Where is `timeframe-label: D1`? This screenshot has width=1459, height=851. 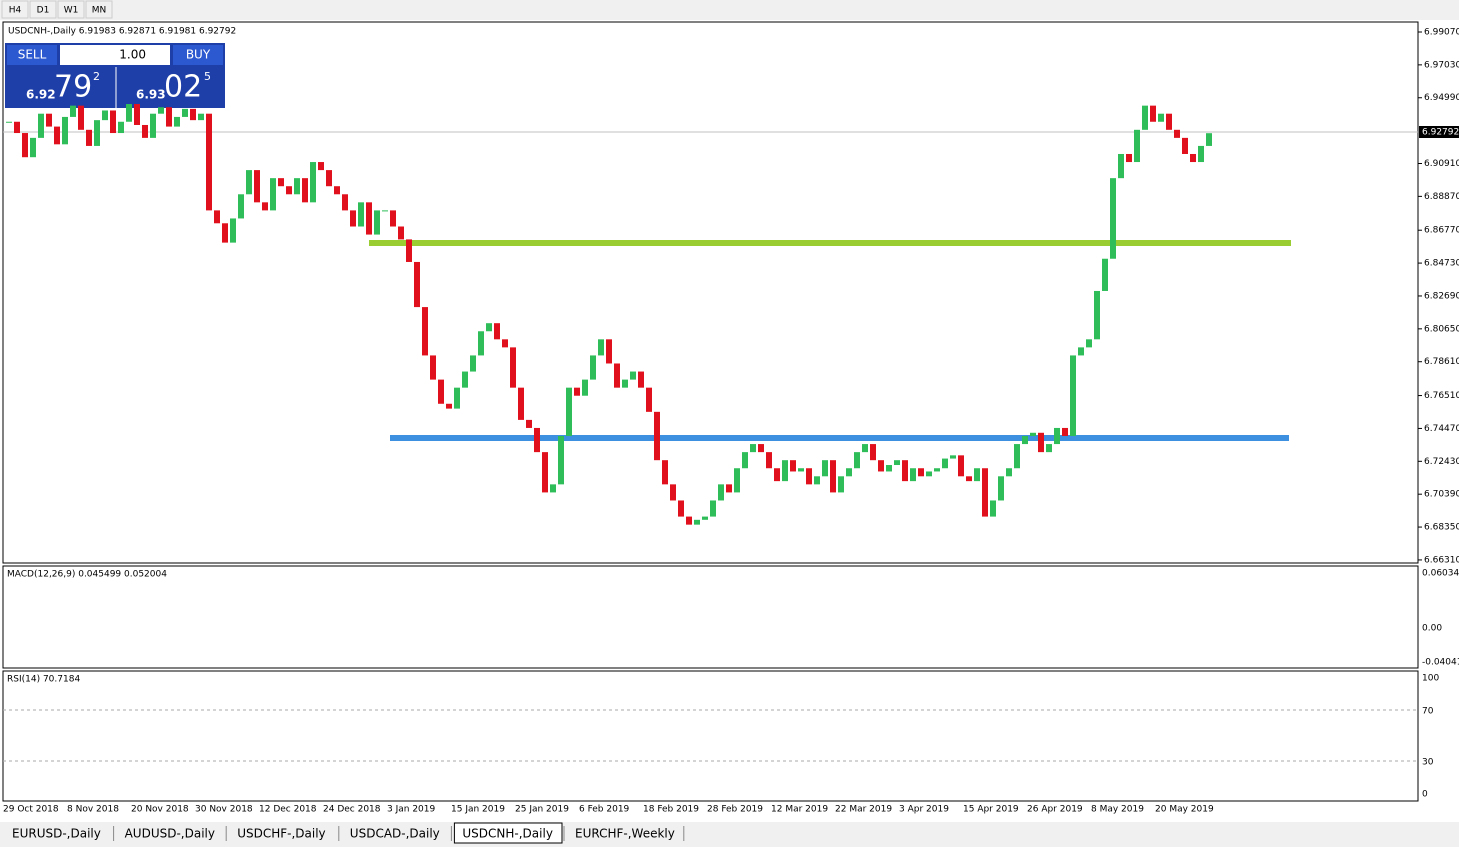
timeframe-label: D1 is located at coordinates (43, 11).